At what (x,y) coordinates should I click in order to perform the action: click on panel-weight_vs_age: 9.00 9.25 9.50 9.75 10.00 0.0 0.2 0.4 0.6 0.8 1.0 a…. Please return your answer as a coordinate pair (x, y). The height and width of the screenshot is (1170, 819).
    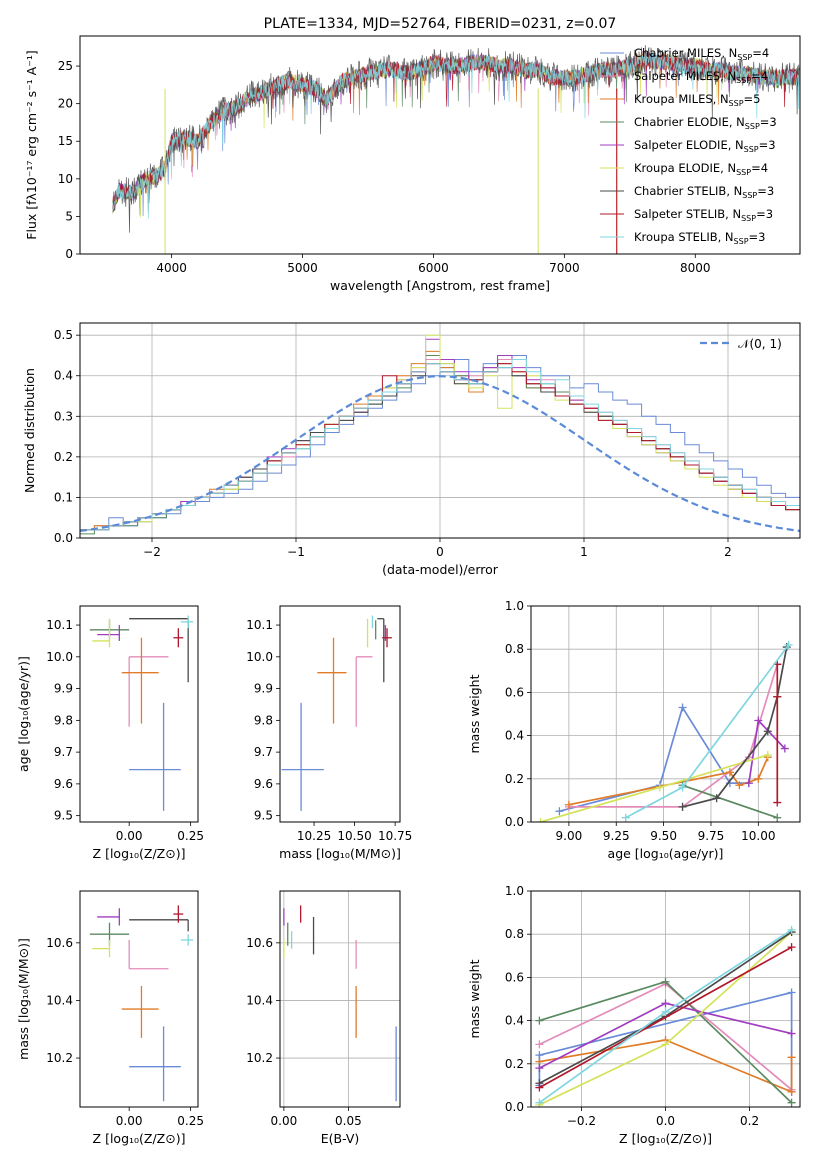
    Looking at the image, I should click on (634, 730).